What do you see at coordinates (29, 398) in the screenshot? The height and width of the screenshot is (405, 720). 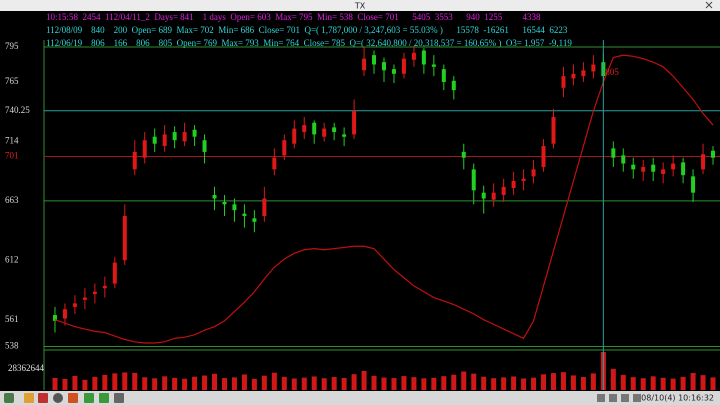 I see `folder-icon` at bounding box center [29, 398].